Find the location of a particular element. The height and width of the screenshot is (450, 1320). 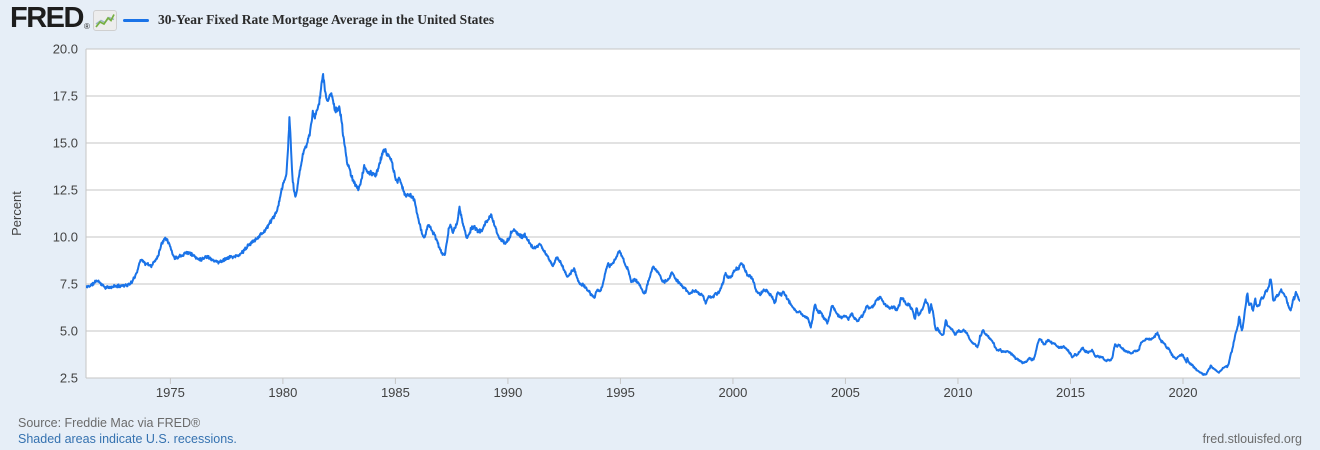

source-text: Source: Freddie Mac via FRED® is located at coordinates (109, 423).